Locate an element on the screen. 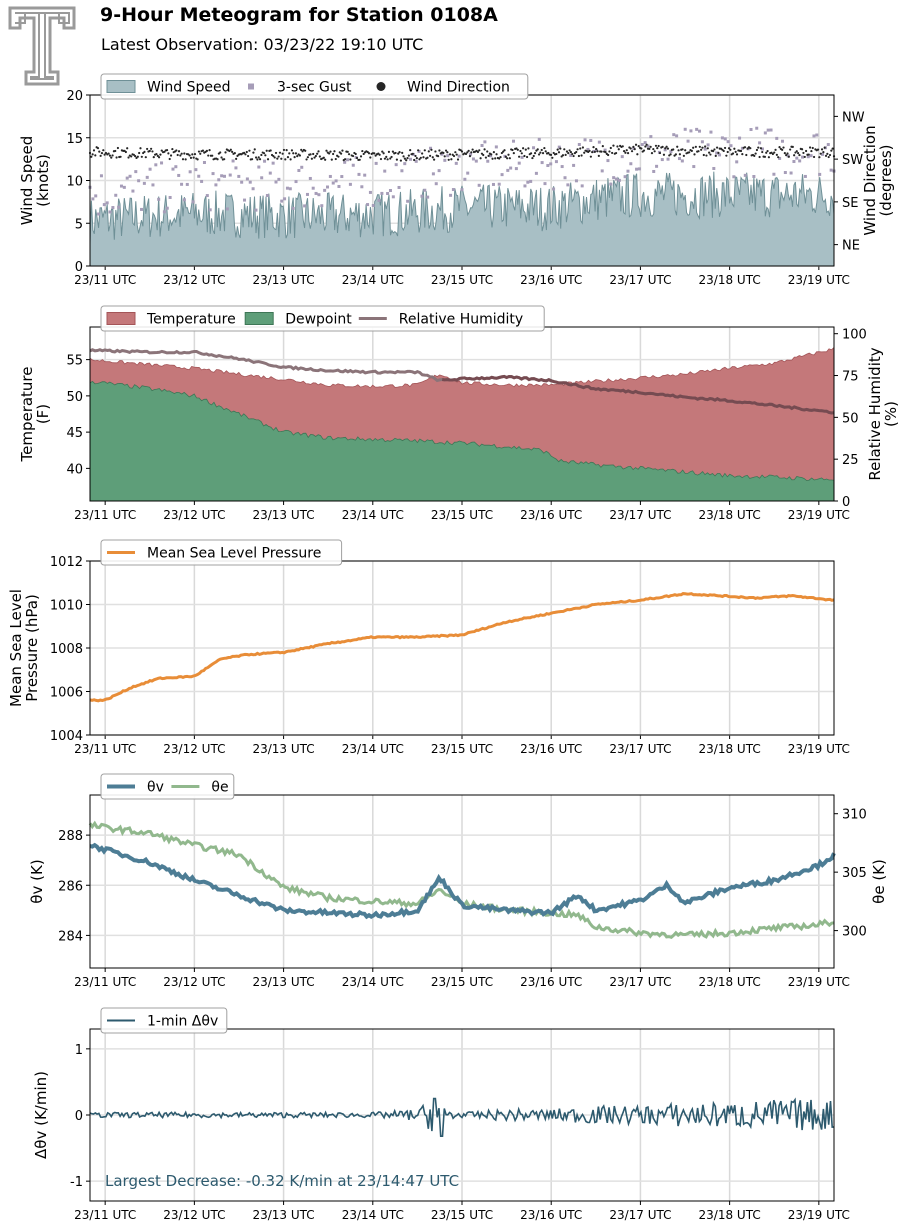 Image resolution: width=913 pixels, height=1231 pixels. y2-axis-label: θe (K) is located at coordinates (879, 881).